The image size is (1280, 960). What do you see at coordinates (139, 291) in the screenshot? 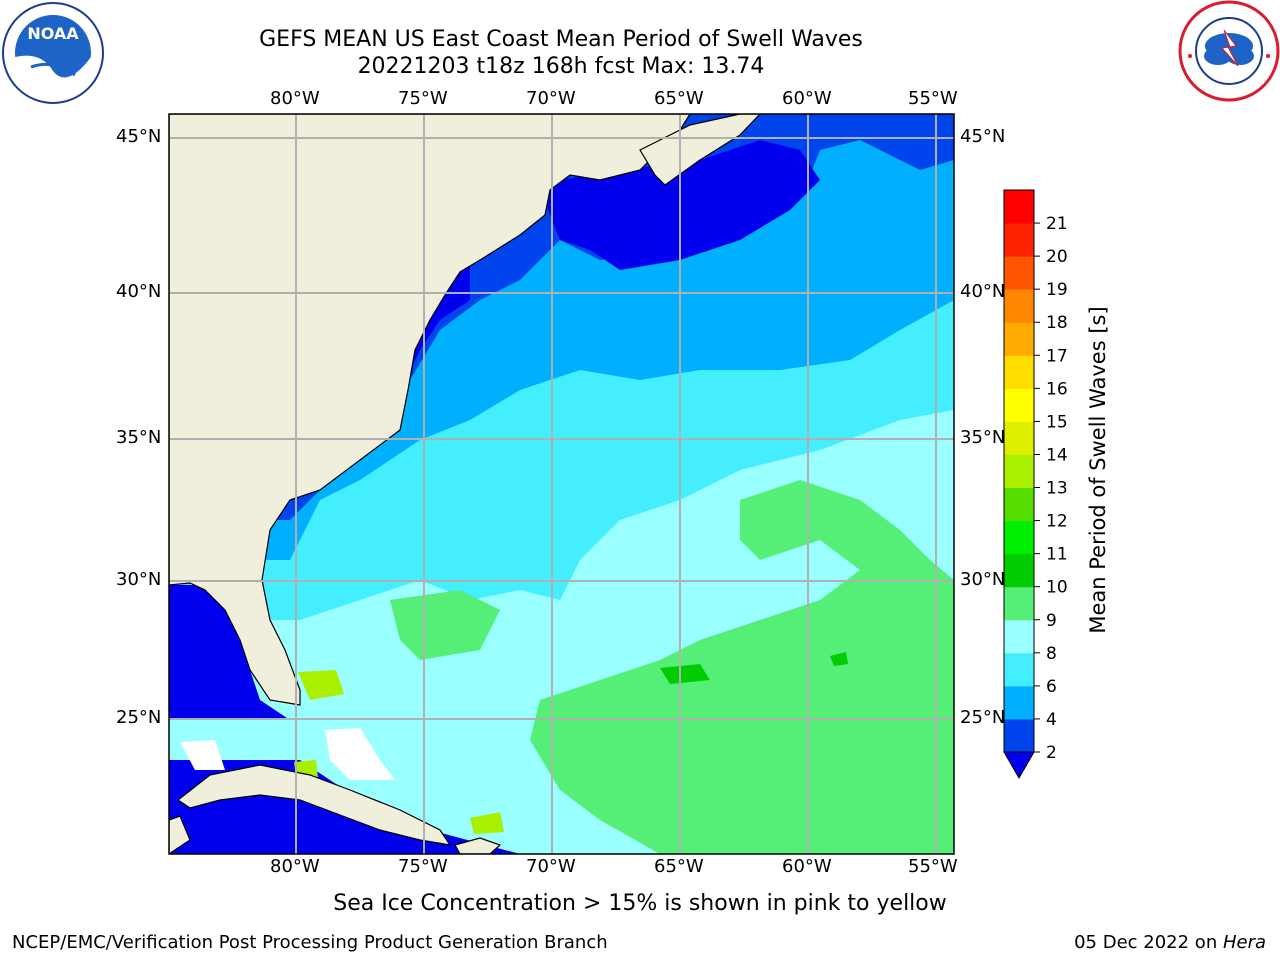
I see `lat-label-left-40n: 40°N` at bounding box center [139, 291].